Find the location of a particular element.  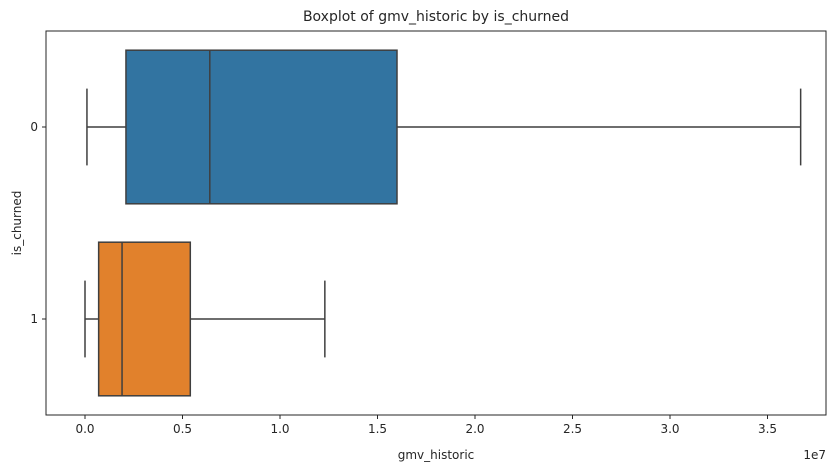

x-tick-label-7: 3.5 is located at coordinates (767, 429).